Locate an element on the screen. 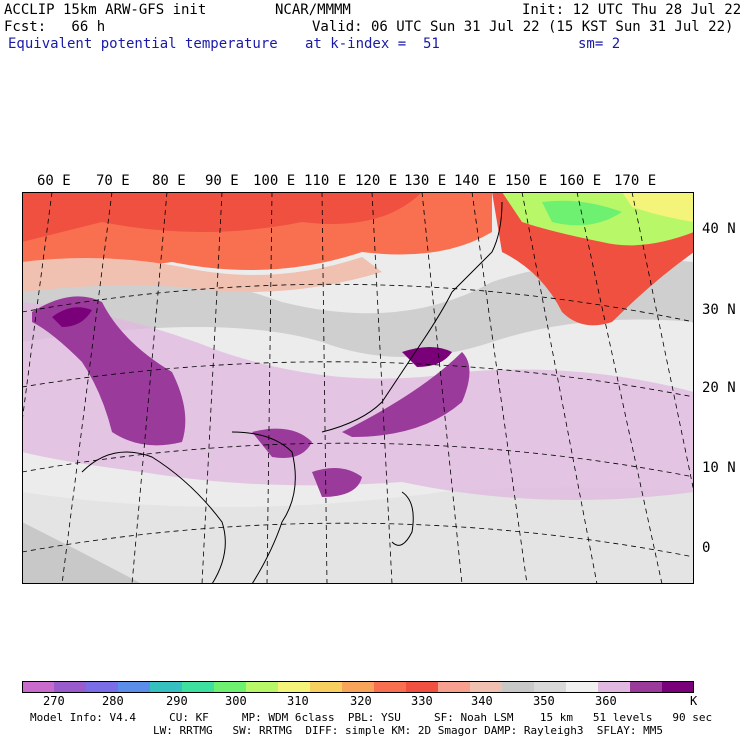 The height and width of the screenshot is (740, 740). forecast-hour: Fcst: 66 h is located at coordinates (55, 27).